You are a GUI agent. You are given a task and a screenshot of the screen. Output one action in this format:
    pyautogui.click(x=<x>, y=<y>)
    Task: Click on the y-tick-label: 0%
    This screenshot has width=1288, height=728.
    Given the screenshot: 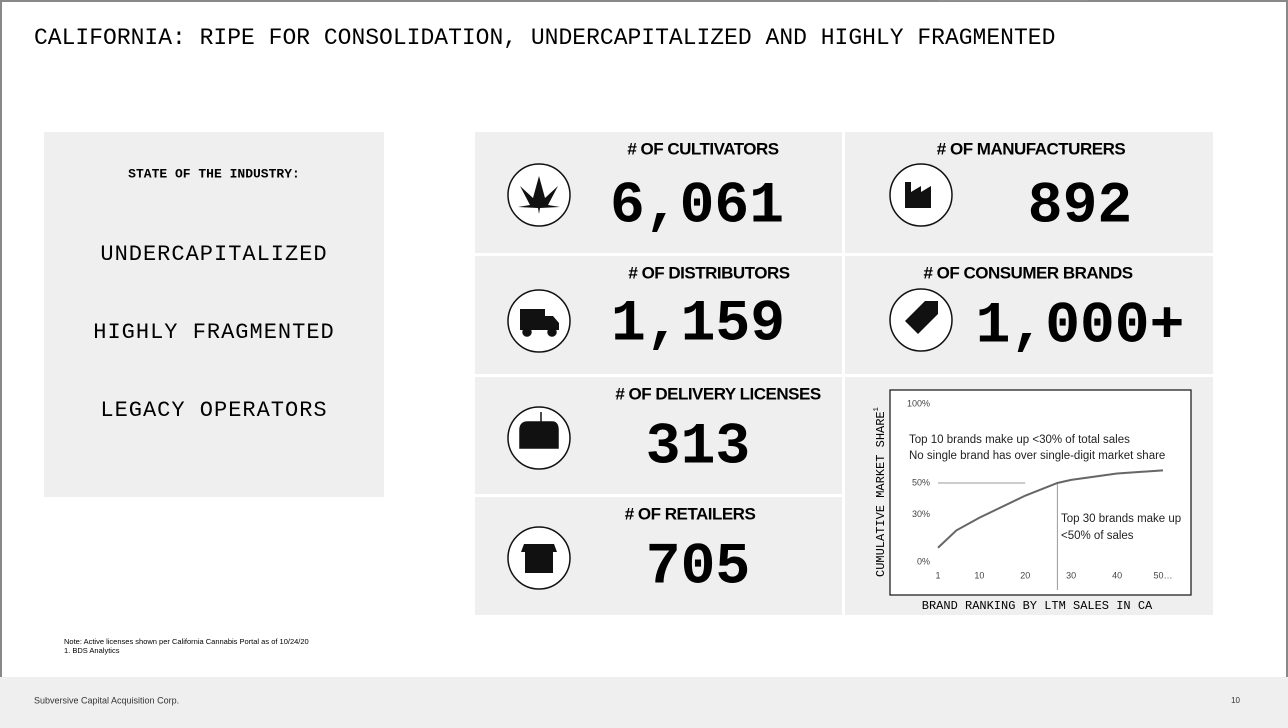 What is the action you would take?
    pyautogui.click(x=923, y=561)
    